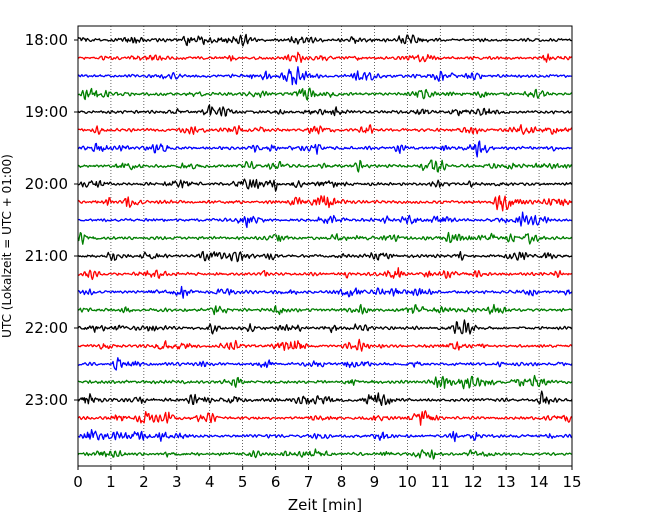 This screenshot has width=650, height=520. I want to click on x-tick-label: 10, so click(407, 482).